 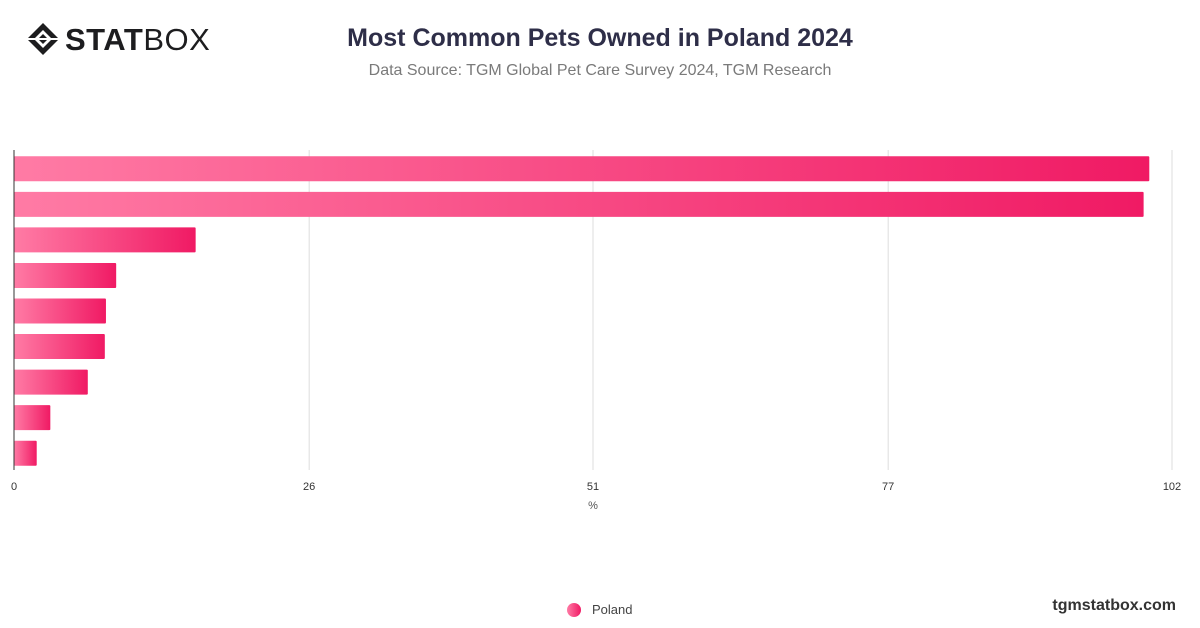 I want to click on logo-light-text: BOX, so click(x=177, y=39).